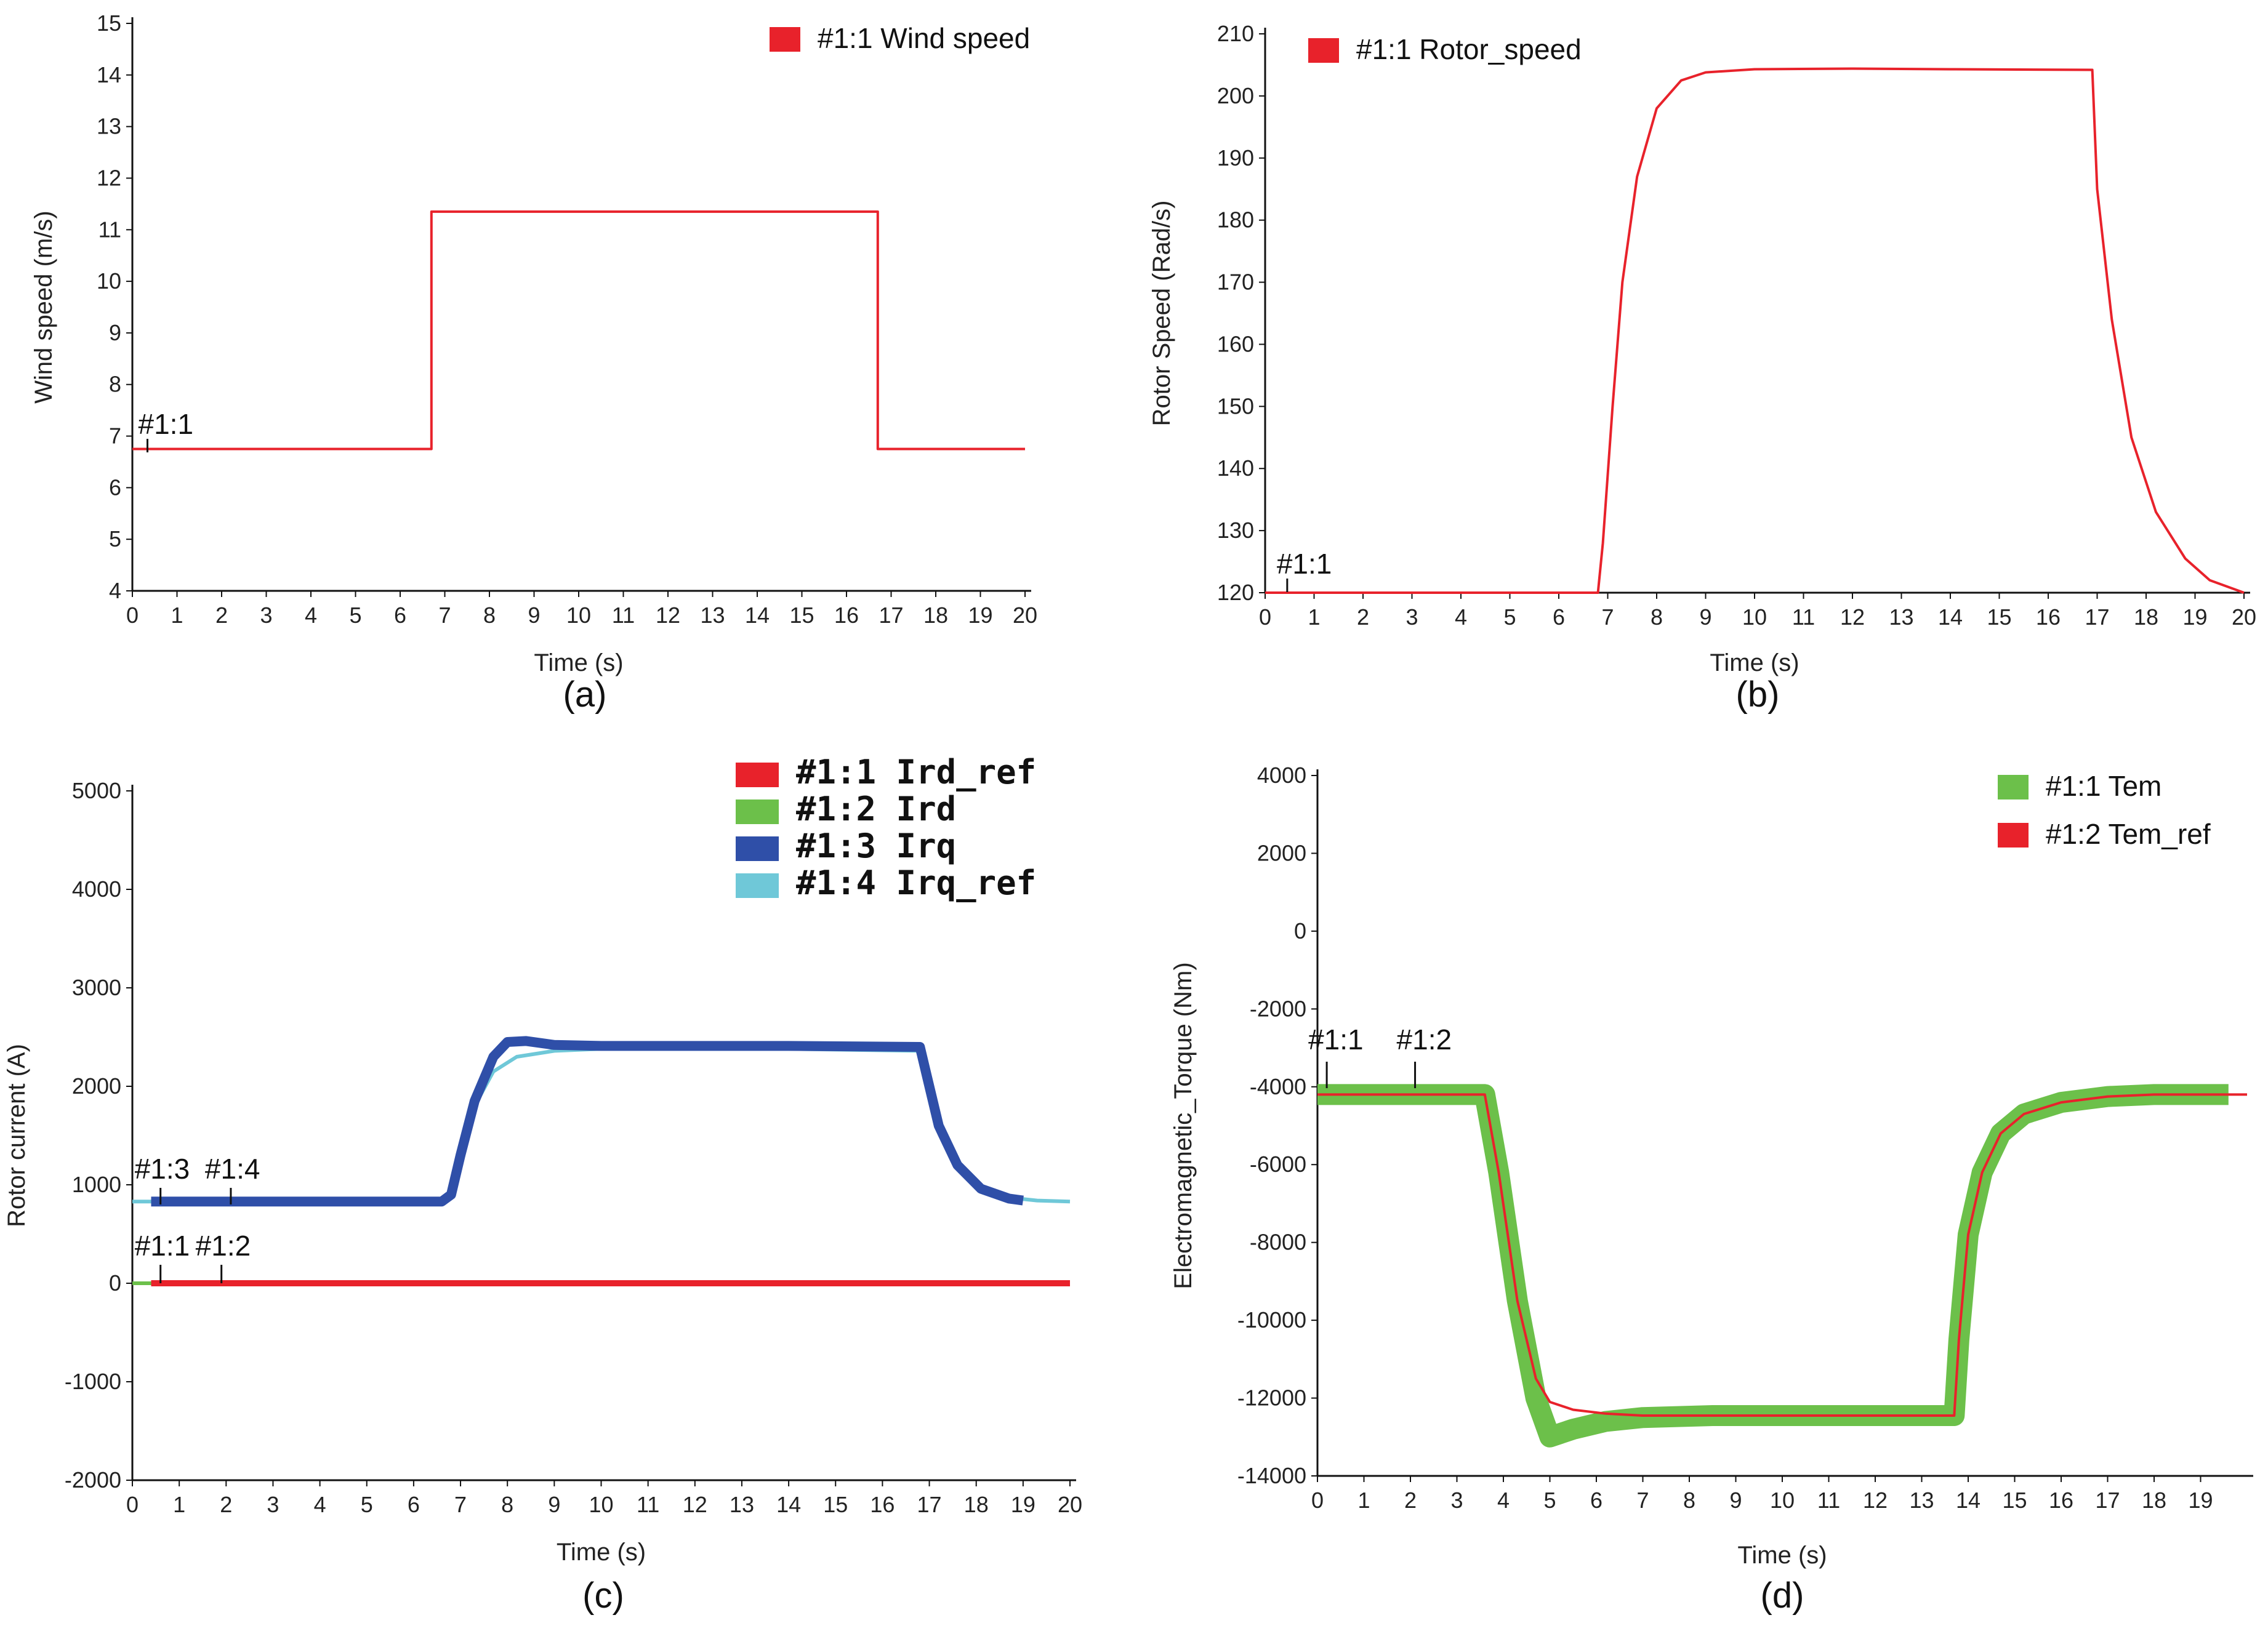 This screenshot has height=1639, width=2268. What do you see at coordinates (876, 846) in the screenshot?
I see `legend-label: #1:3 Irq` at bounding box center [876, 846].